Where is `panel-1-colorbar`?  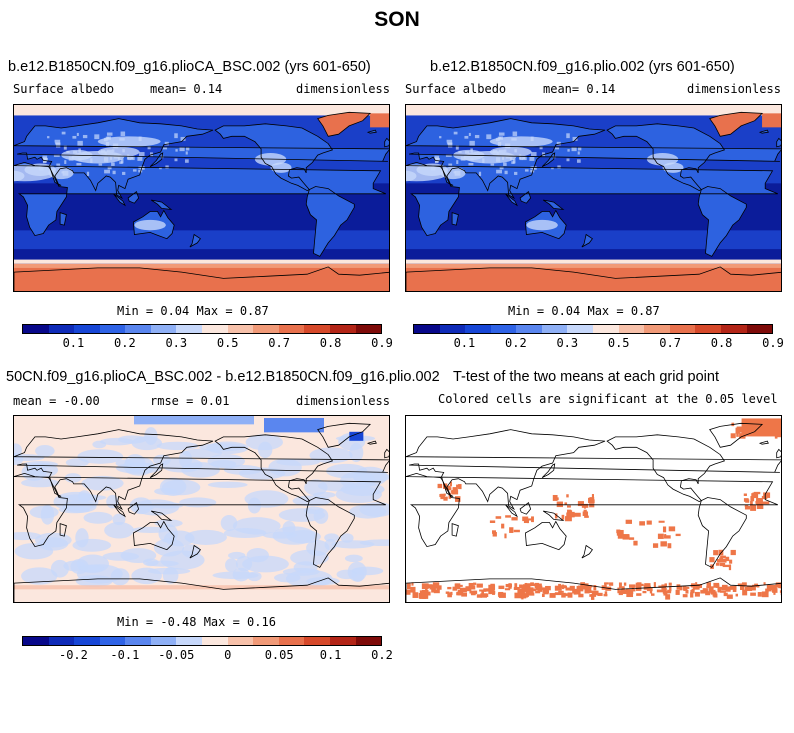 panel-1-colorbar is located at coordinates (202, 329).